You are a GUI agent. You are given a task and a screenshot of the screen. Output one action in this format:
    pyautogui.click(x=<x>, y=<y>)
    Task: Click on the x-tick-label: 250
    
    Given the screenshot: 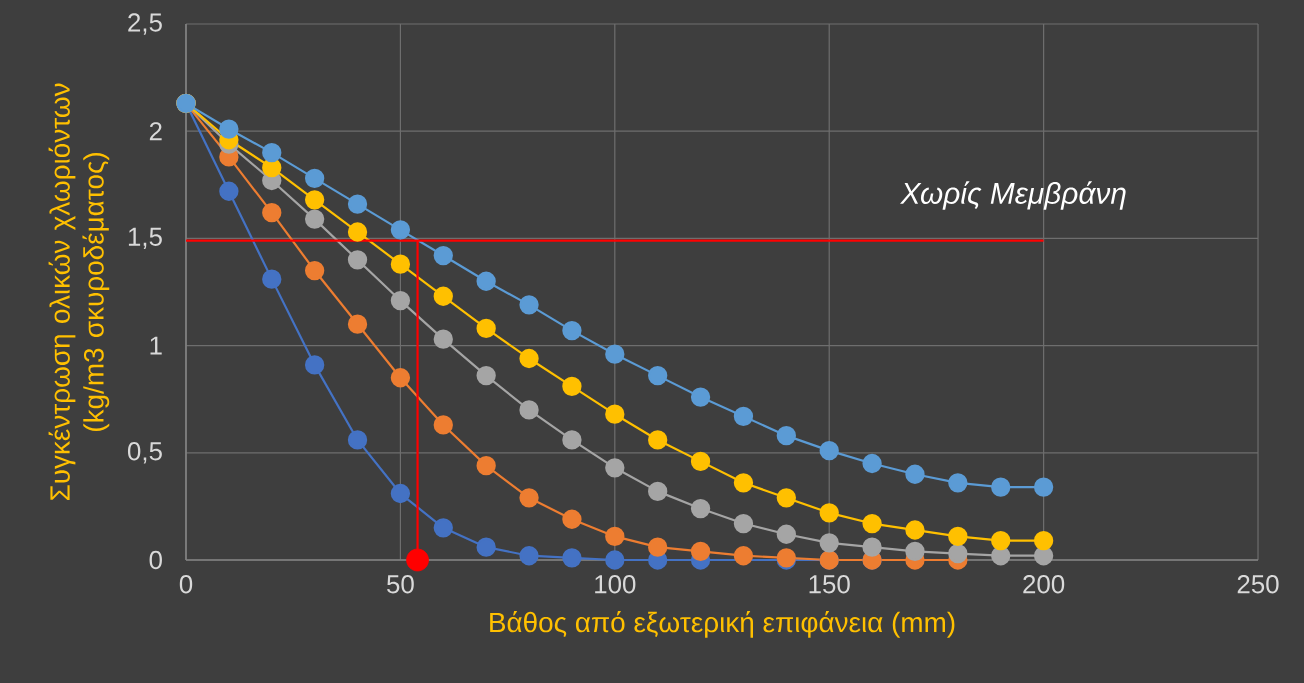 What is the action you would take?
    pyautogui.click(x=1258, y=584)
    